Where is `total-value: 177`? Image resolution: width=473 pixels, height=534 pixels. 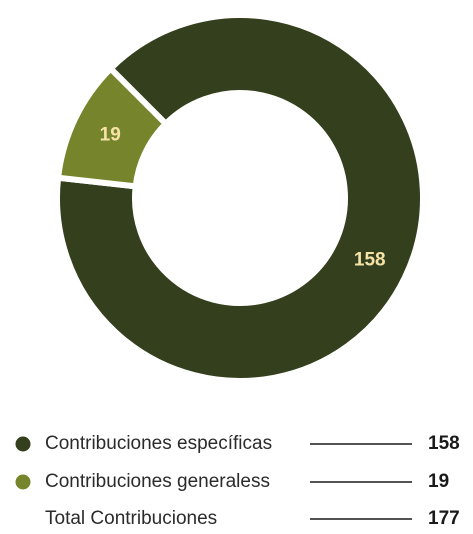 total-value: 177 is located at coordinates (444, 518).